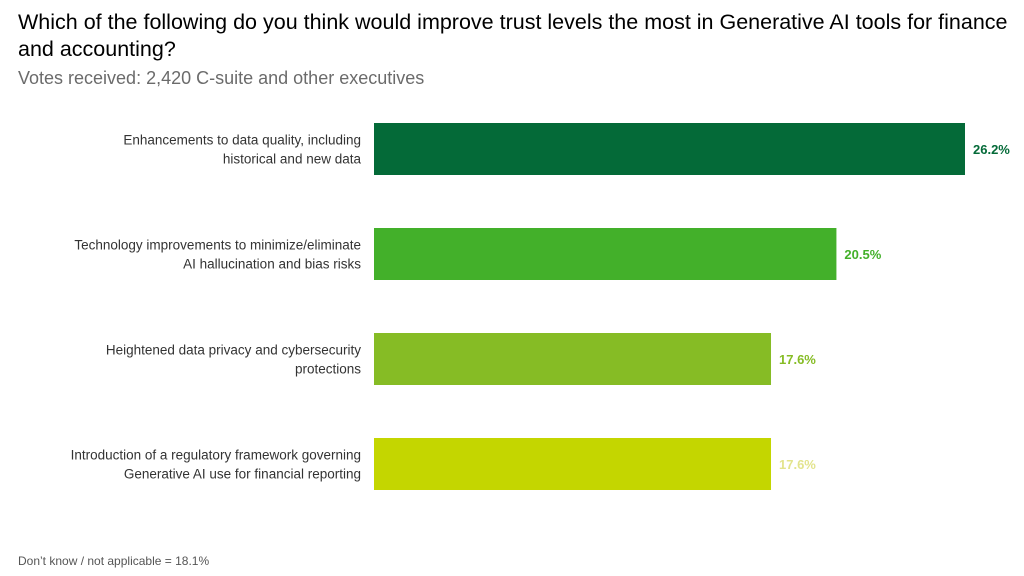 The height and width of the screenshot is (576, 1024). I want to click on footnote: Don’t know / not applicable = 18.1%, so click(114, 561).